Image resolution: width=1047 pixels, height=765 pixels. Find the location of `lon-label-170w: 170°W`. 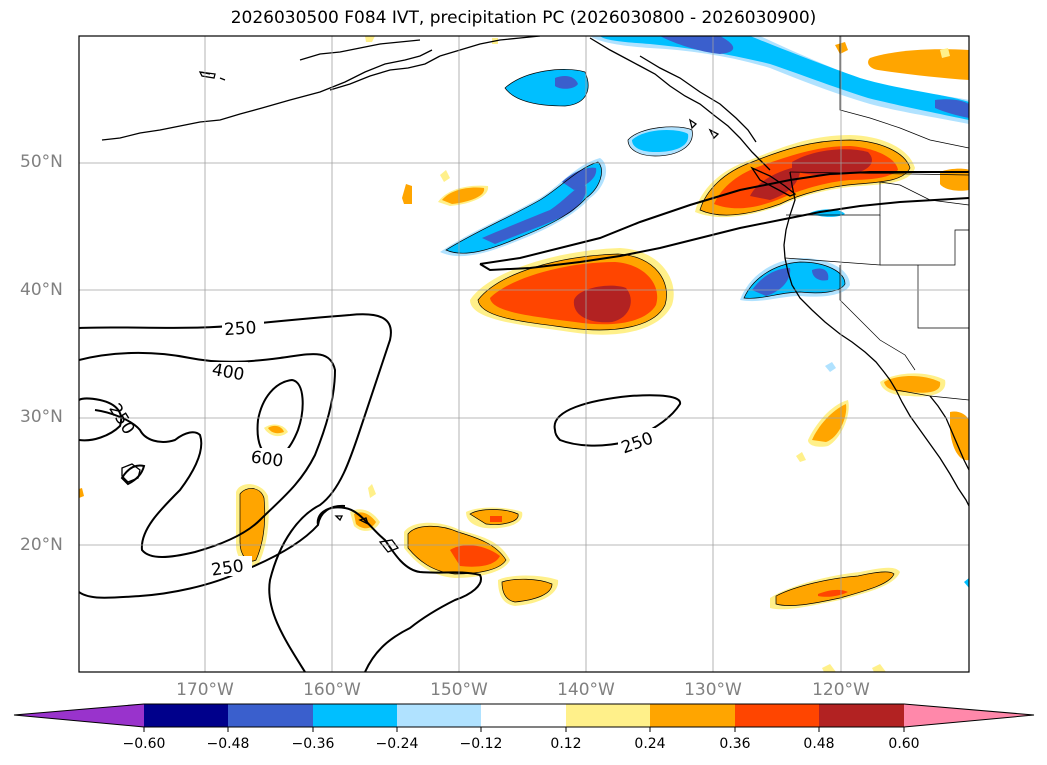

lon-label-170w: 170°W is located at coordinates (205, 690).